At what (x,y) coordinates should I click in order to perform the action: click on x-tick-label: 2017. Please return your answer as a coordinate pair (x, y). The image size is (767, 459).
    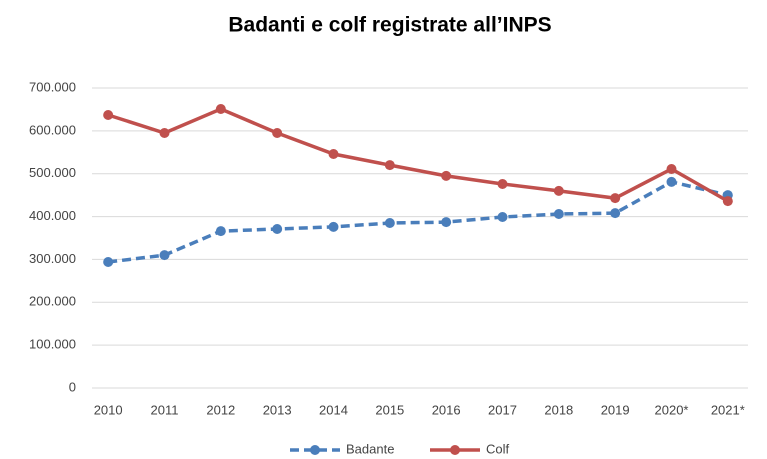
    Looking at the image, I should click on (502, 409).